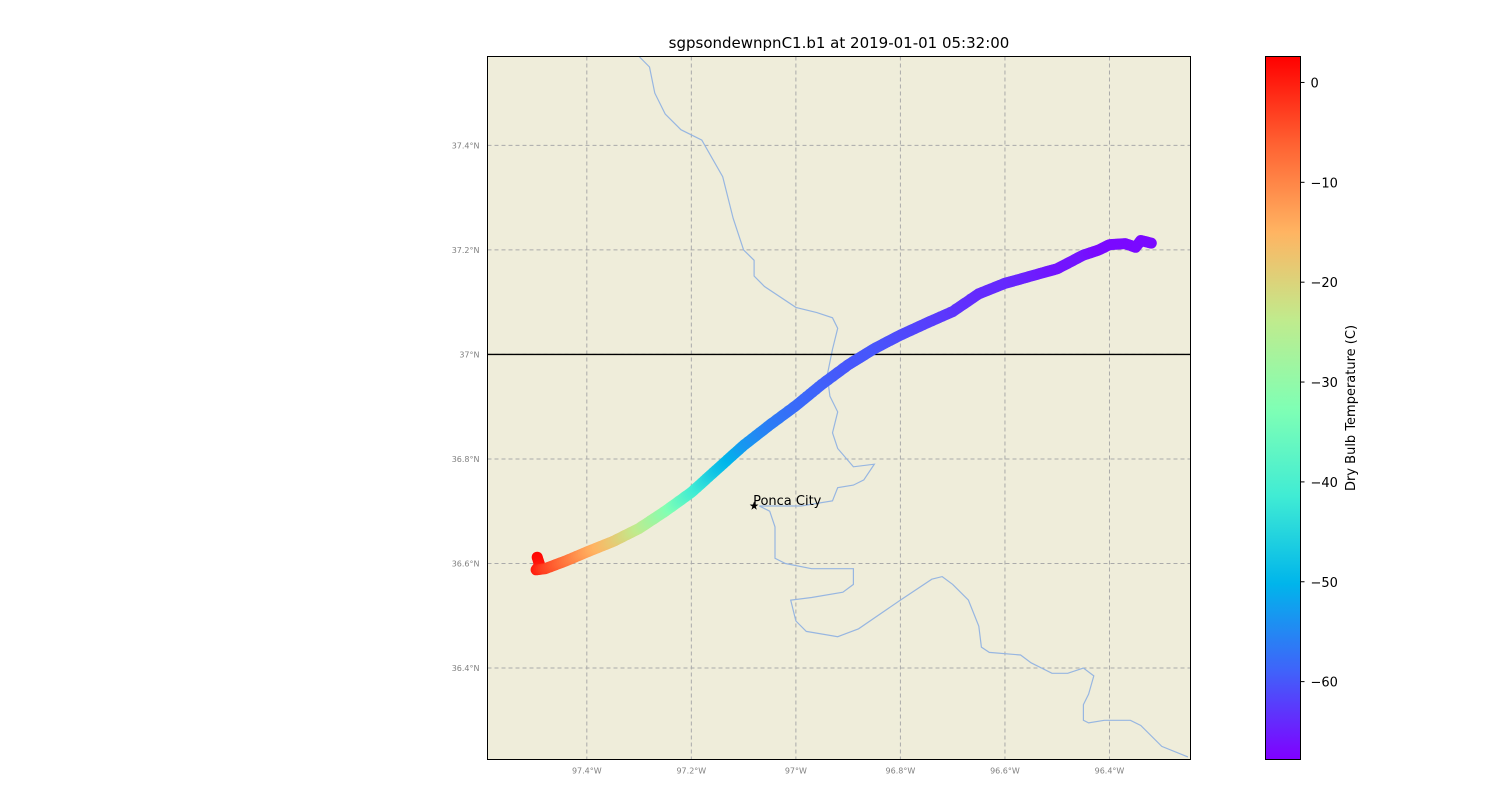  What do you see at coordinates (1324, 183) in the screenshot?
I see `colorbar-tick-label: −10` at bounding box center [1324, 183].